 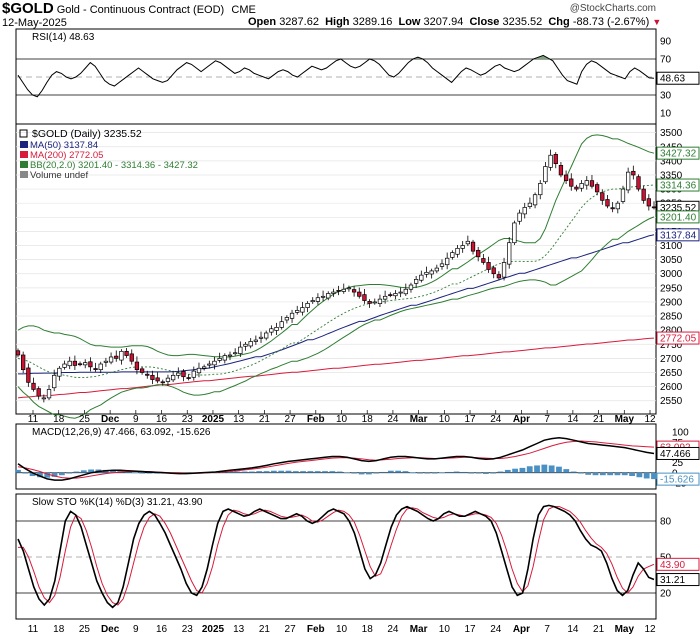 I want to click on low-label: Low, so click(x=409, y=22).